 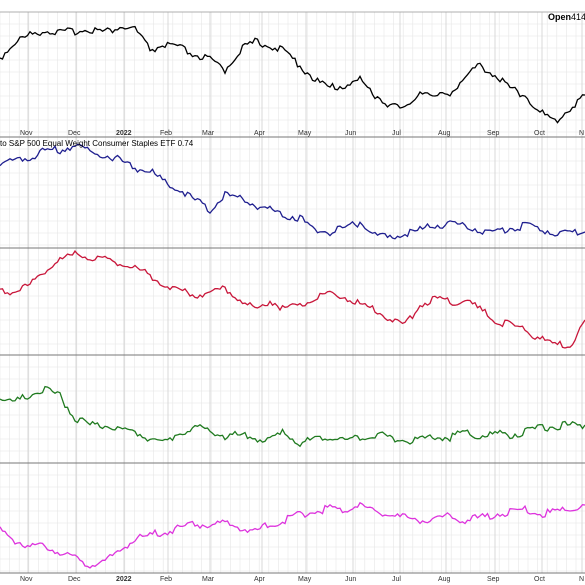 I want to click on x-axis-top: Nov Dec 2022 Feb Mar Apr May Jun Jul Aug Sep Oct N, so click(x=302, y=133).